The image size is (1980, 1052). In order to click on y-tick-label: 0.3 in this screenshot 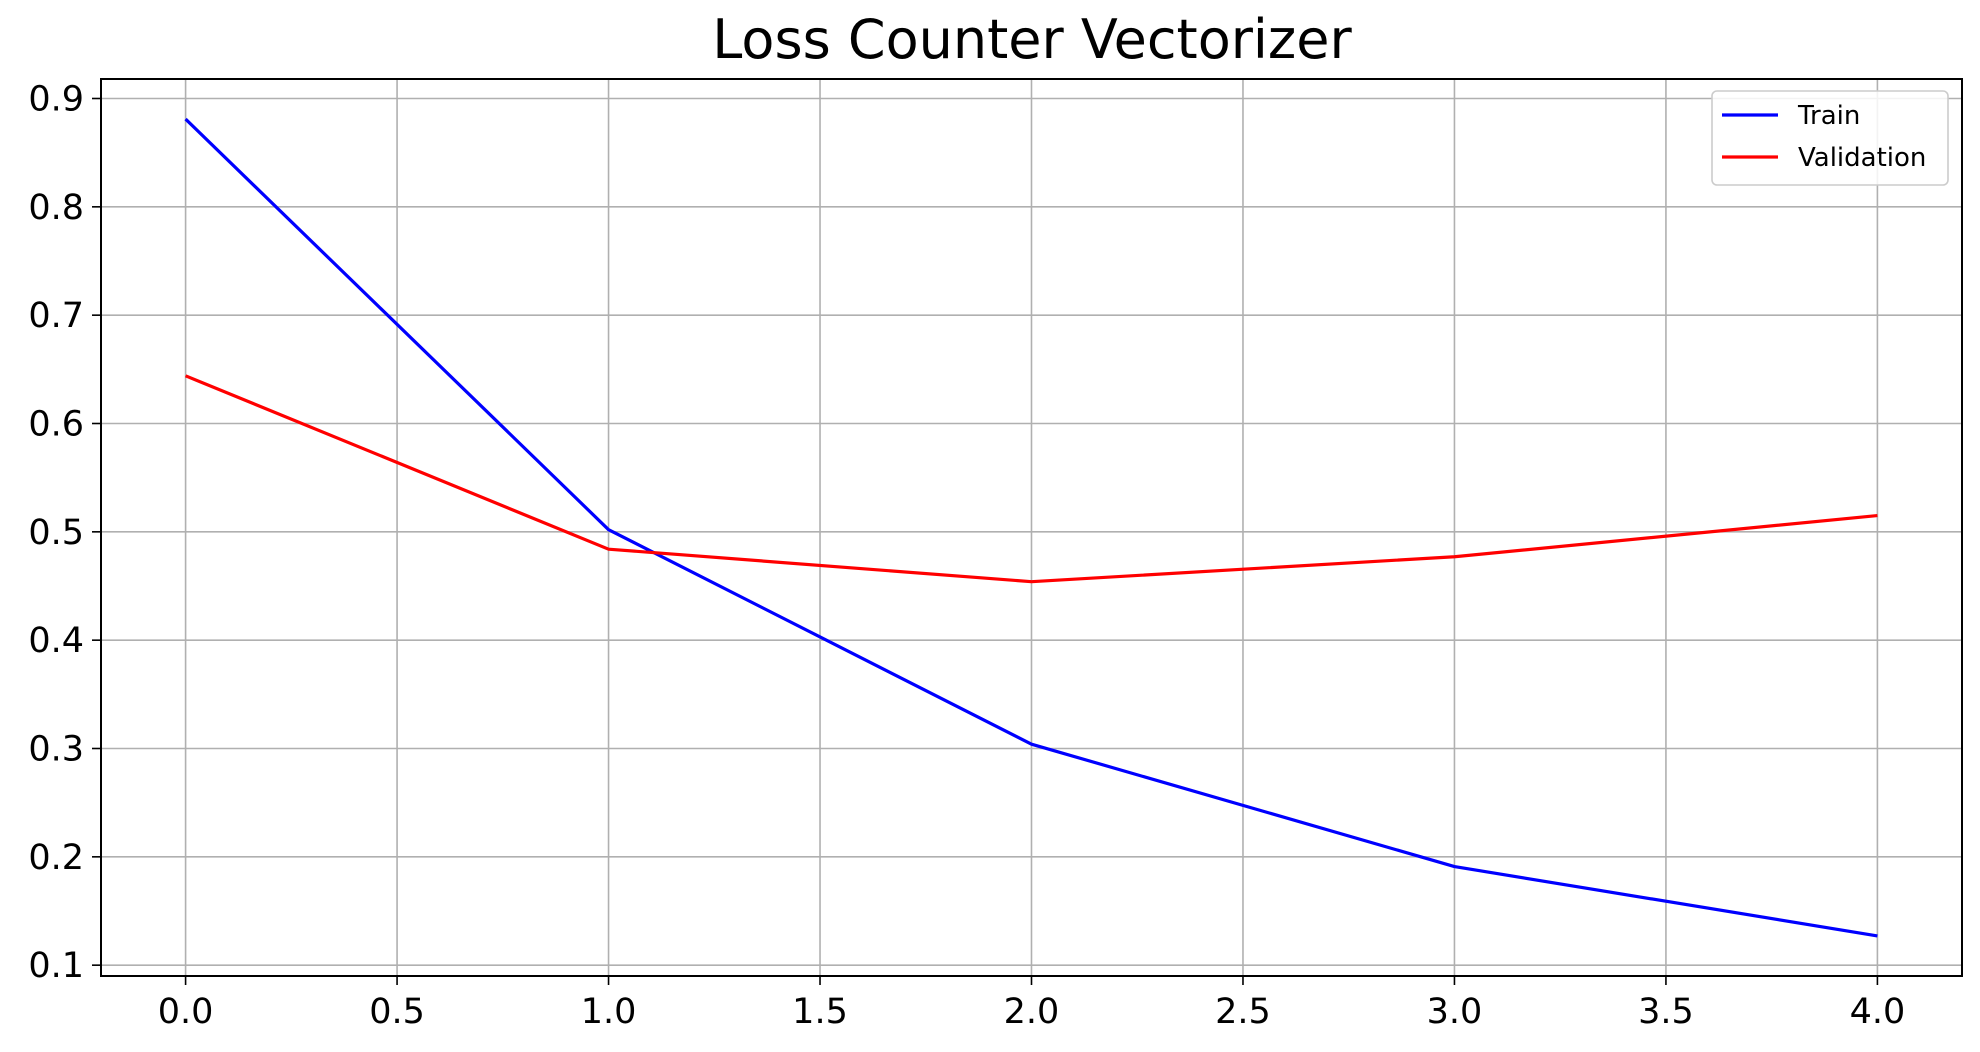, I will do `click(56, 750)`.